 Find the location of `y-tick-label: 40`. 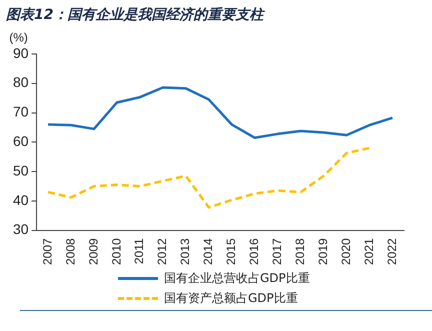

y-tick-label: 40 is located at coordinates (20, 200).